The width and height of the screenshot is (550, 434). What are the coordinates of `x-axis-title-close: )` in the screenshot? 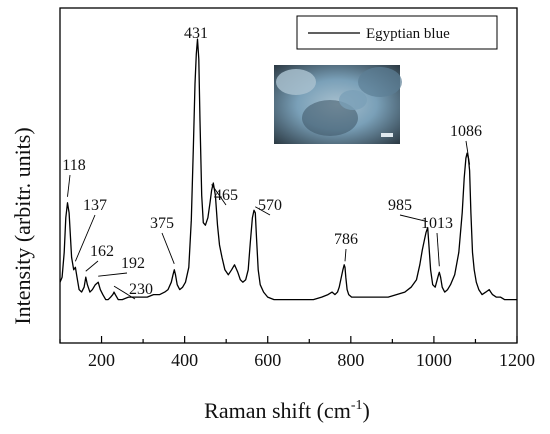 It's located at (365, 410).